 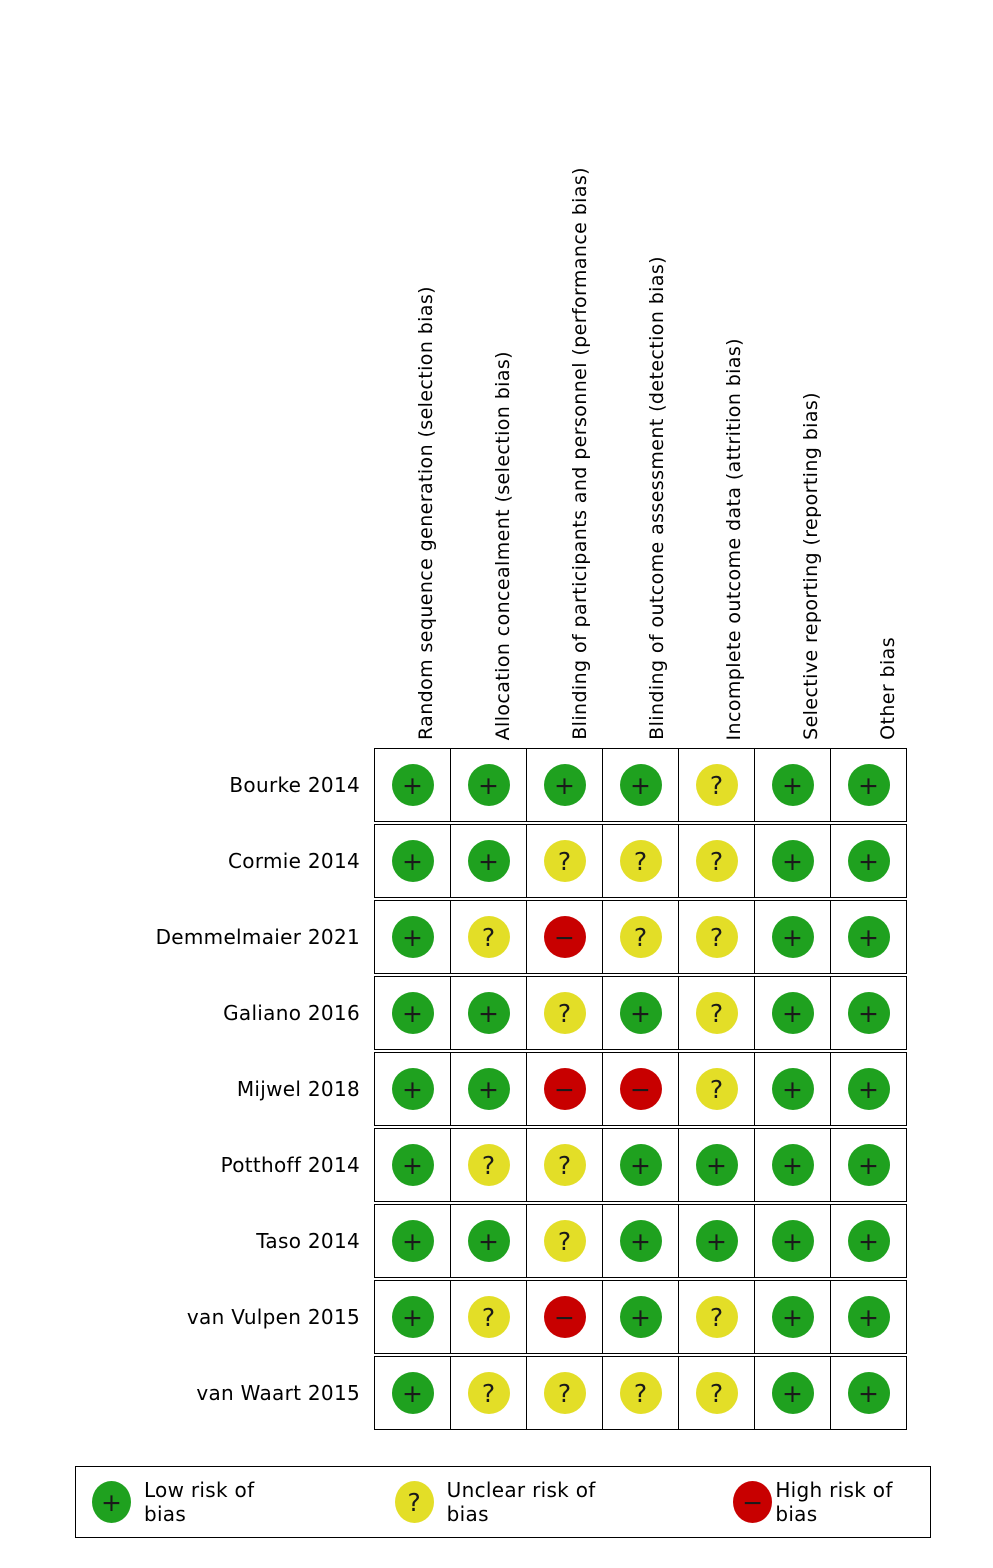 What do you see at coordinates (257, 937) in the screenshot?
I see `study-label: Demmelmaier 2021` at bounding box center [257, 937].